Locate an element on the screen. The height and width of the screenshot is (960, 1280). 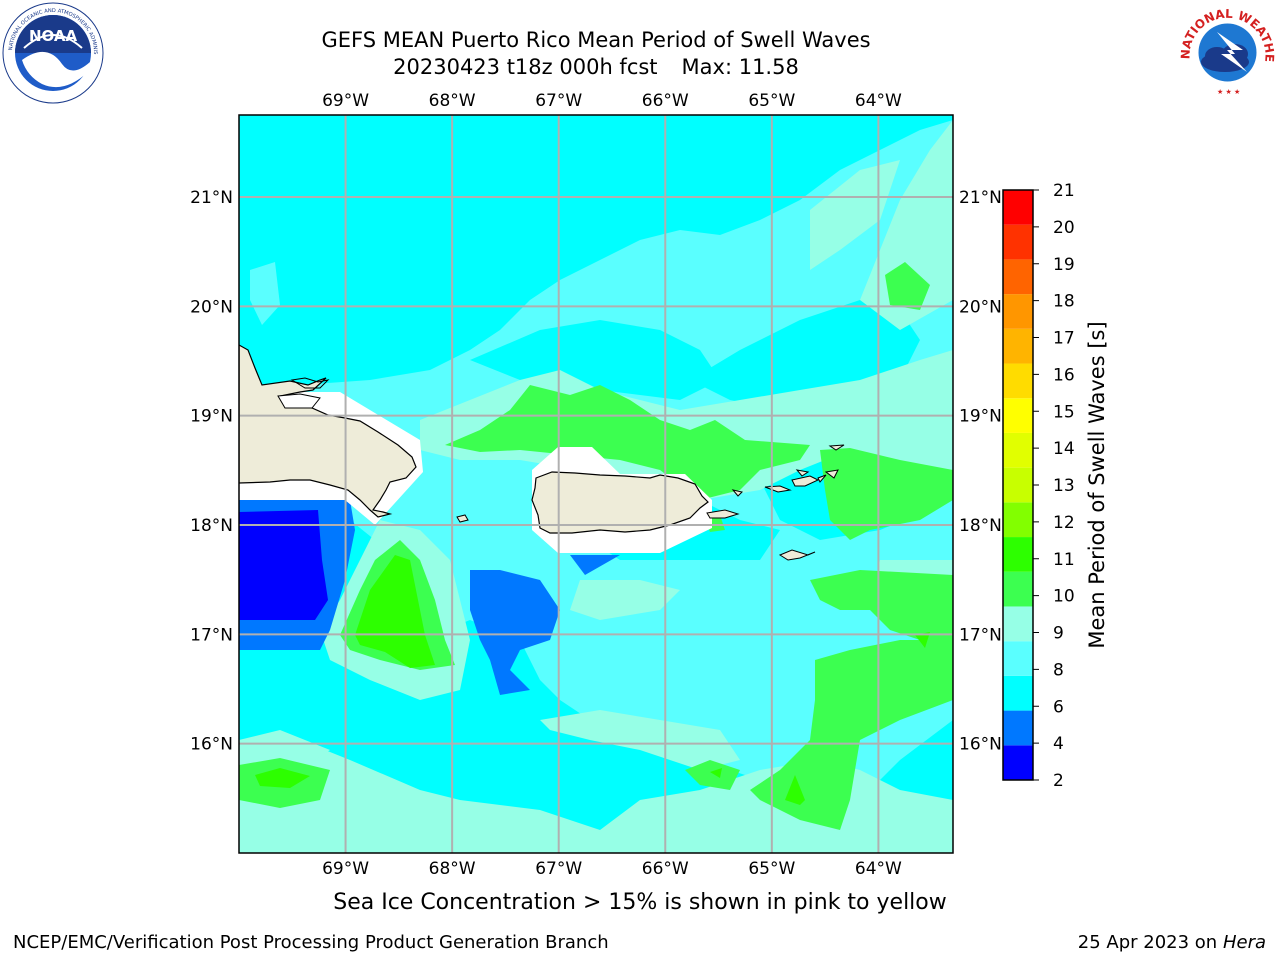
lat-tick-label-right: 18°N is located at coordinates (980, 526).